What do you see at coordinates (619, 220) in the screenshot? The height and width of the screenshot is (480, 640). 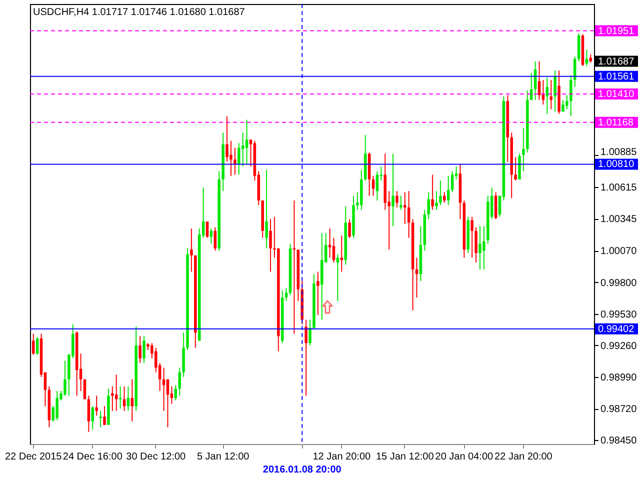 I see `y-tick-label: 1.00345` at bounding box center [619, 220].